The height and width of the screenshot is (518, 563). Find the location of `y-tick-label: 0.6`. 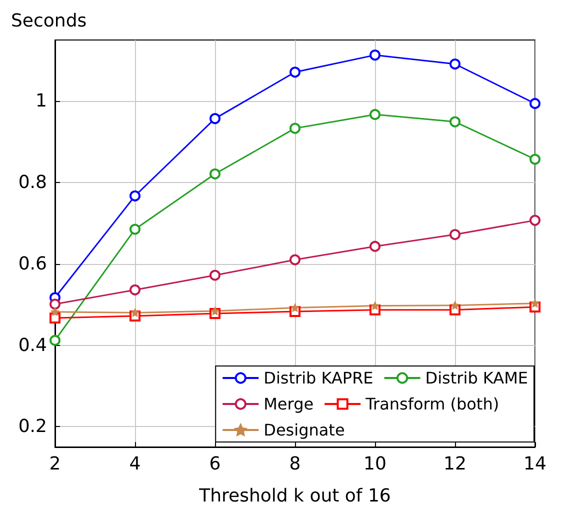

y-tick-label: 0.6 is located at coordinates (32, 263).